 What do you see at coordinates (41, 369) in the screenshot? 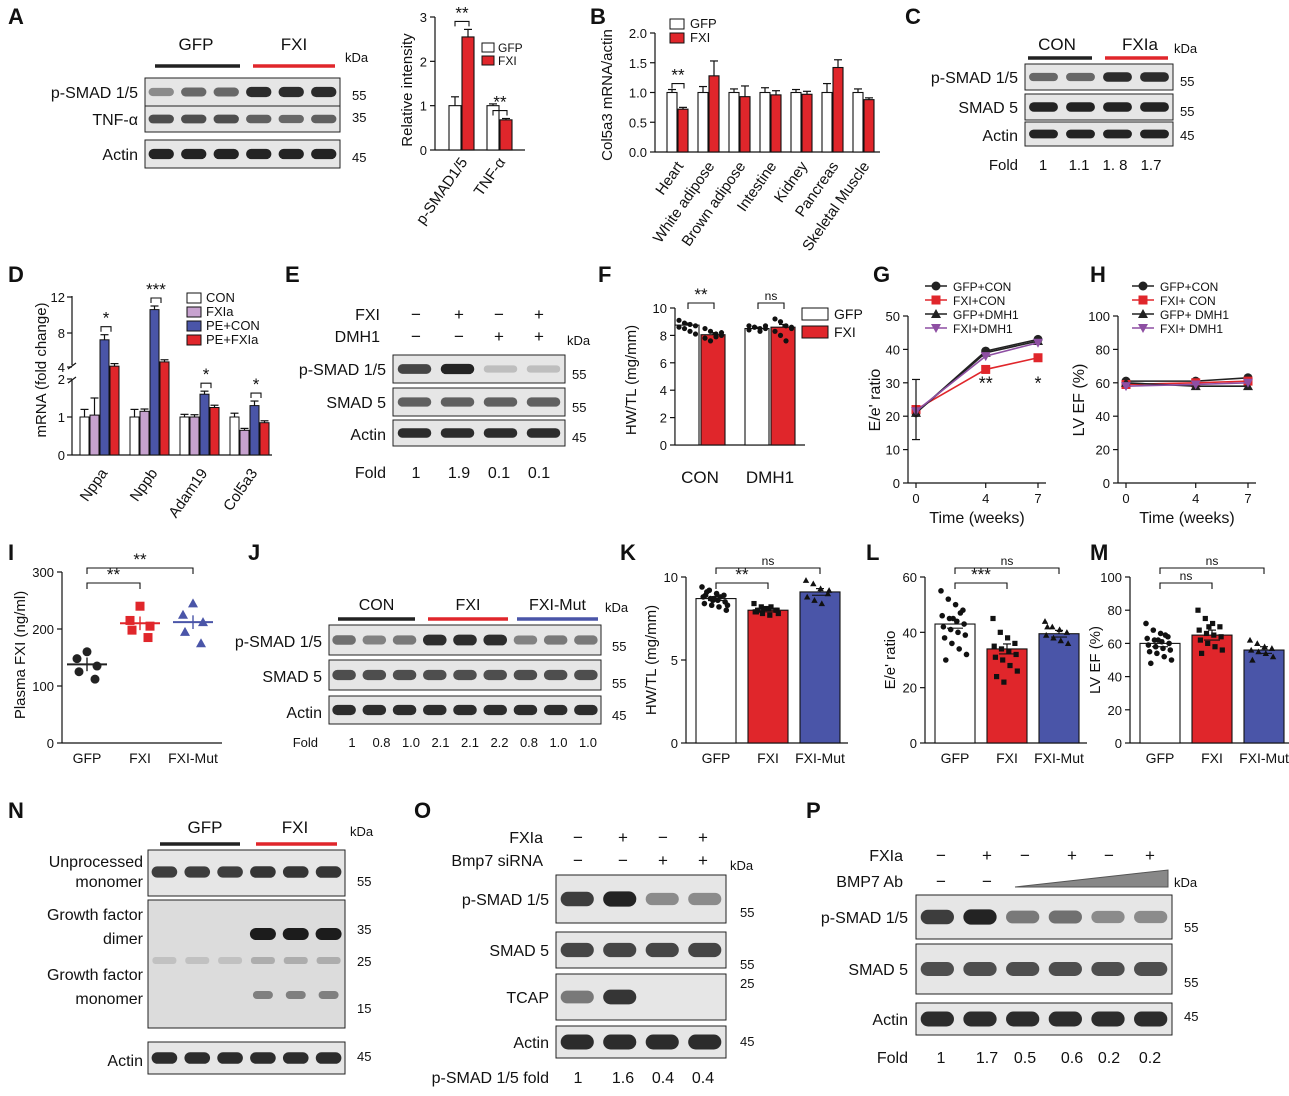
I see `y-axis-title: mRNA (fold change)` at bounding box center [41, 369].